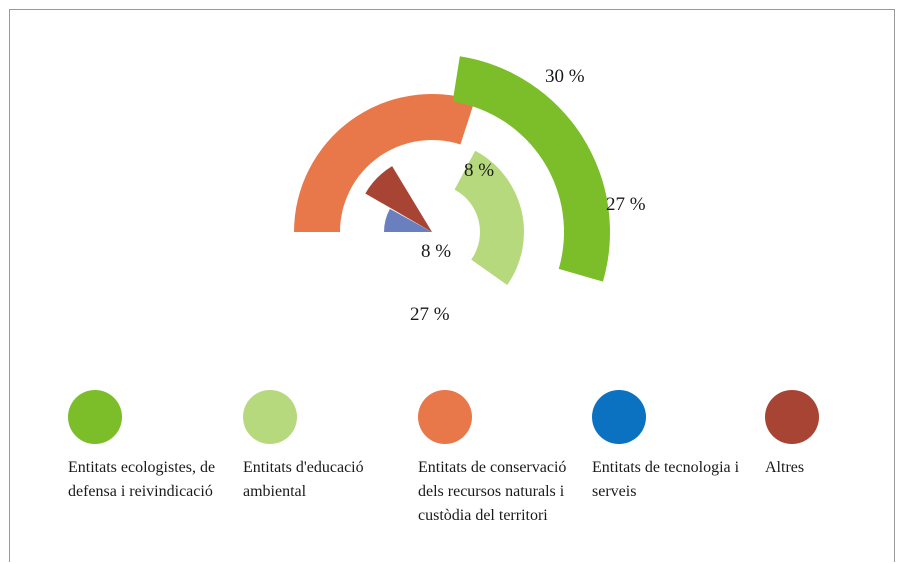  What do you see at coordinates (785, 467) in the screenshot?
I see `legend-label: Altres` at bounding box center [785, 467].